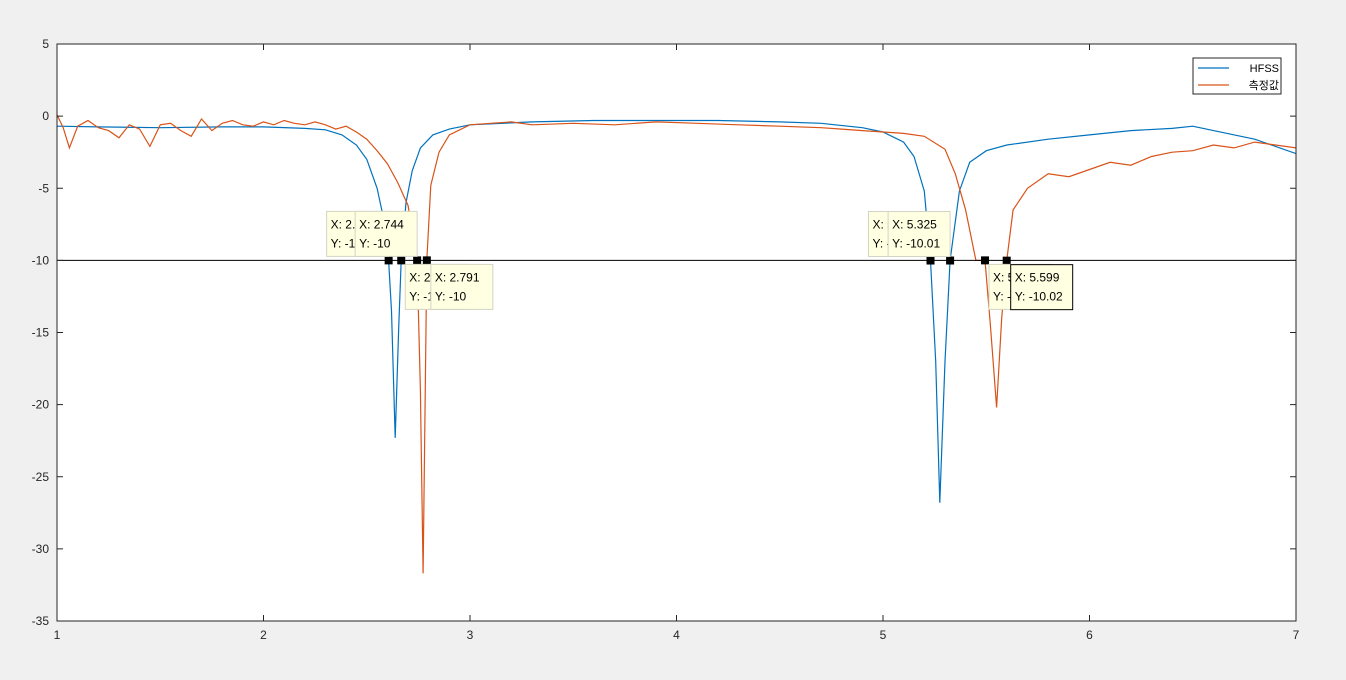  What do you see at coordinates (57, 635) in the screenshot?
I see `x-tick-label: 1` at bounding box center [57, 635].